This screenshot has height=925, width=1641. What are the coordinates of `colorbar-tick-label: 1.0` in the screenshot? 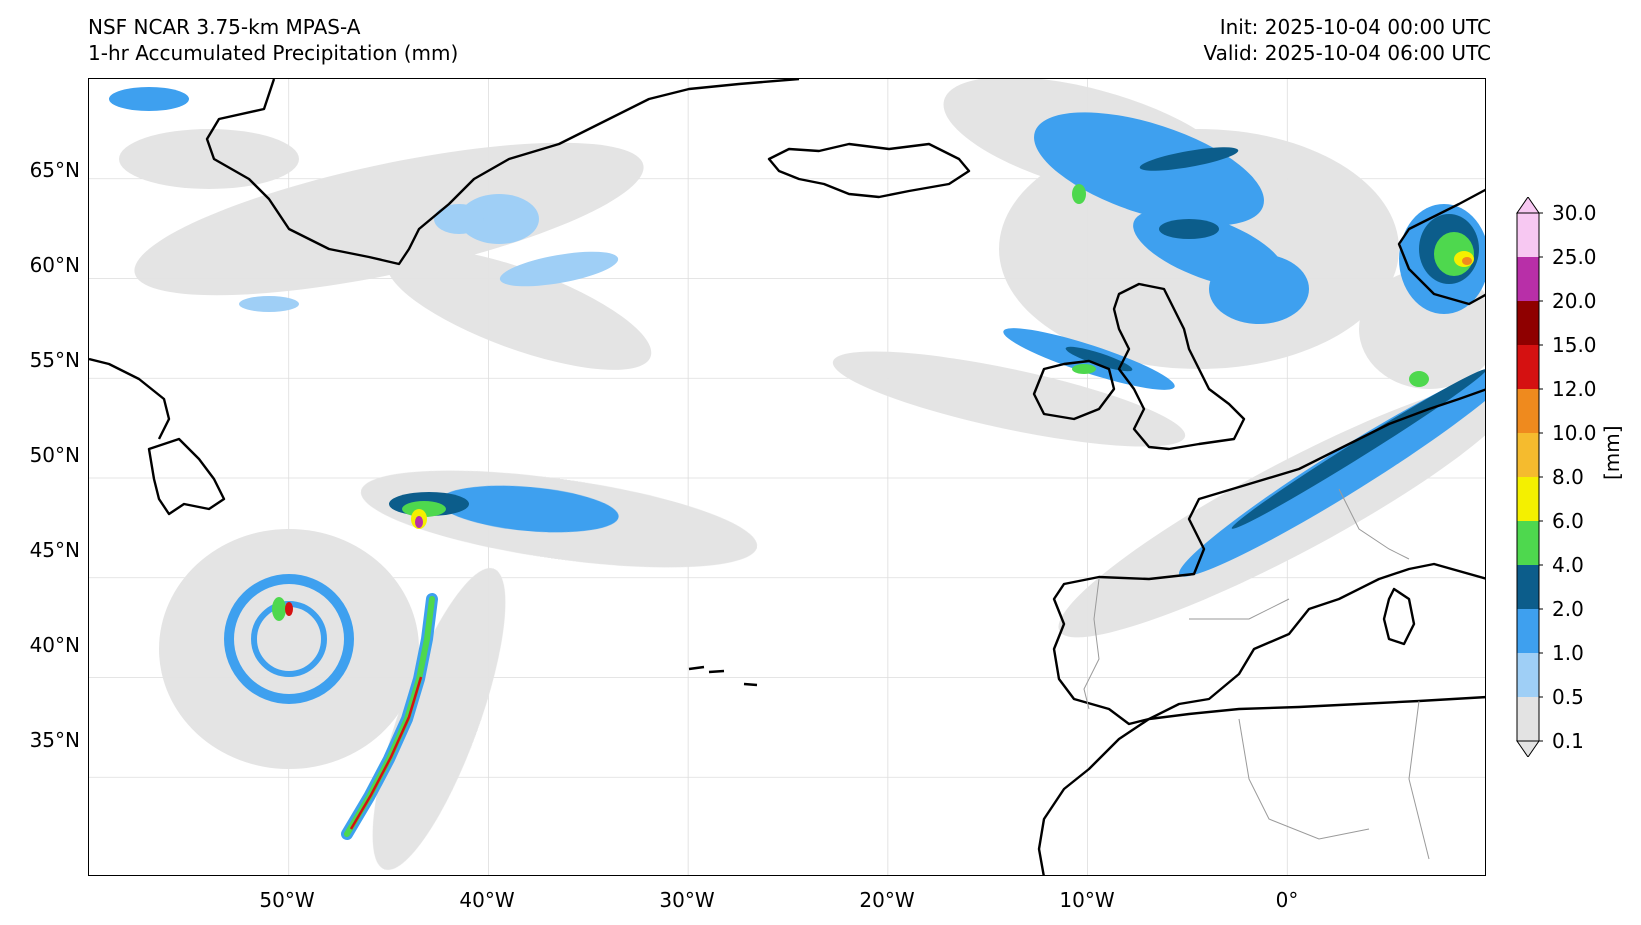 It's located at (1568, 653).